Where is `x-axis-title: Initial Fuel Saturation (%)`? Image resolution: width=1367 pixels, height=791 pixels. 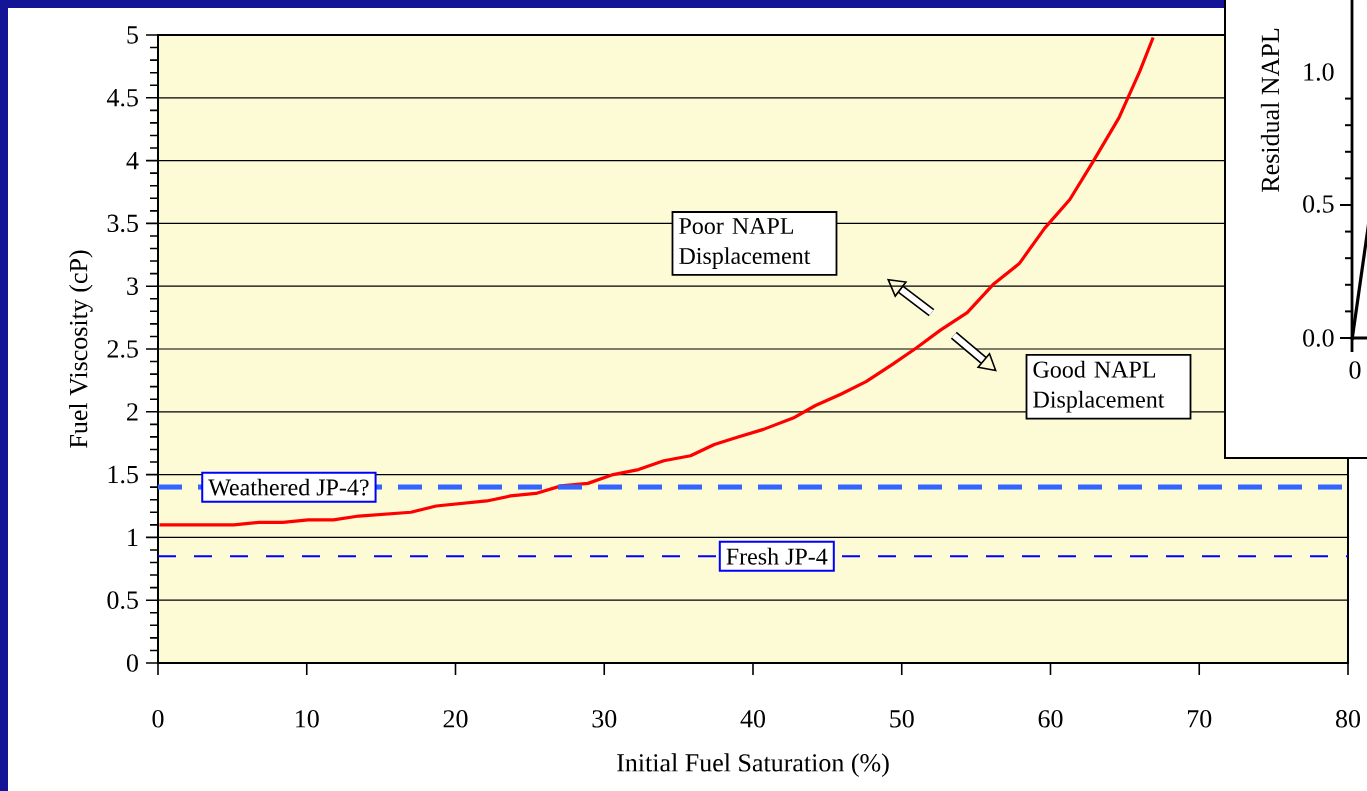
x-axis-title: Initial Fuel Saturation (%) is located at coordinates (753, 765).